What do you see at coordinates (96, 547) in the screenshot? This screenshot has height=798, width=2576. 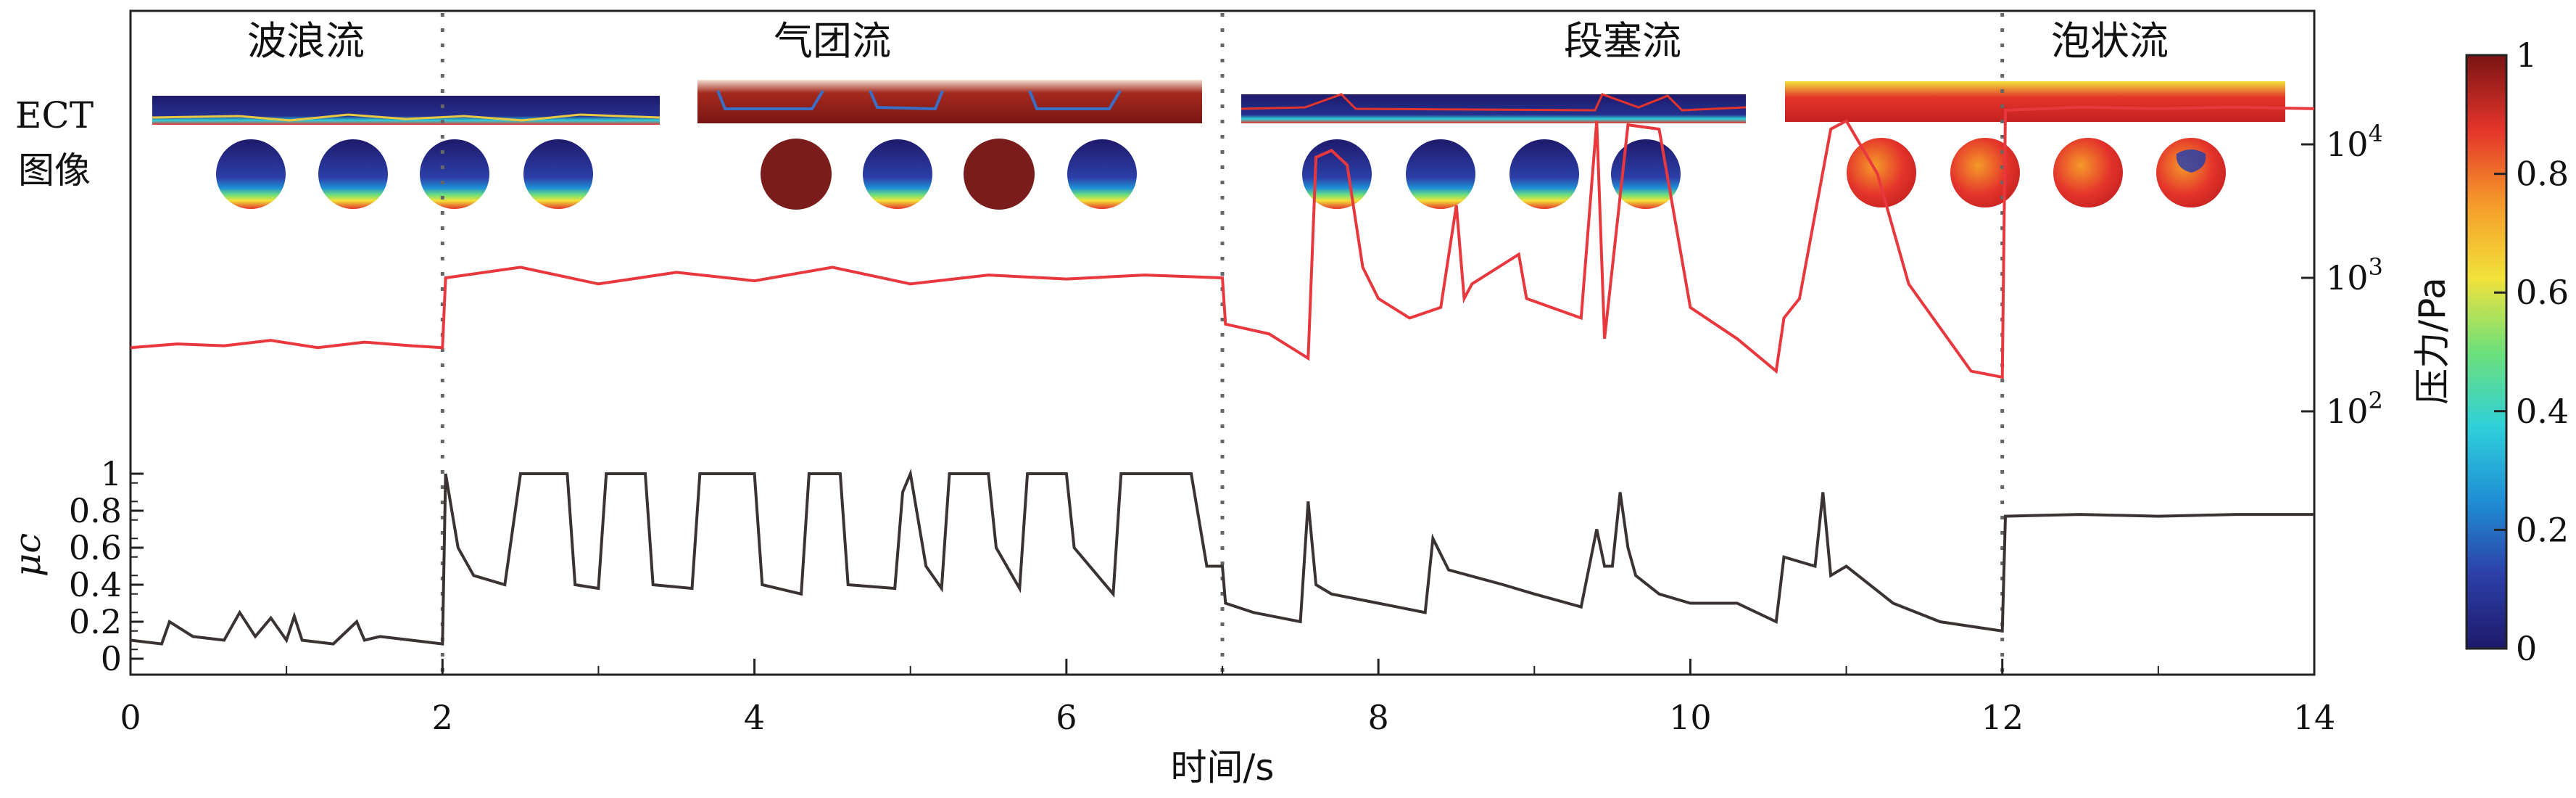 I see `mu-c-tick-label: 0.6` at bounding box center [96, 547].